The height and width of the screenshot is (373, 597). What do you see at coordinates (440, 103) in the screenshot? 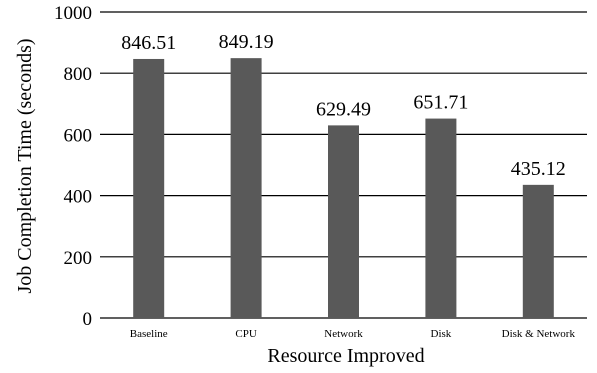
I see `data-label: 651.71` at bounding box center [440, 103].